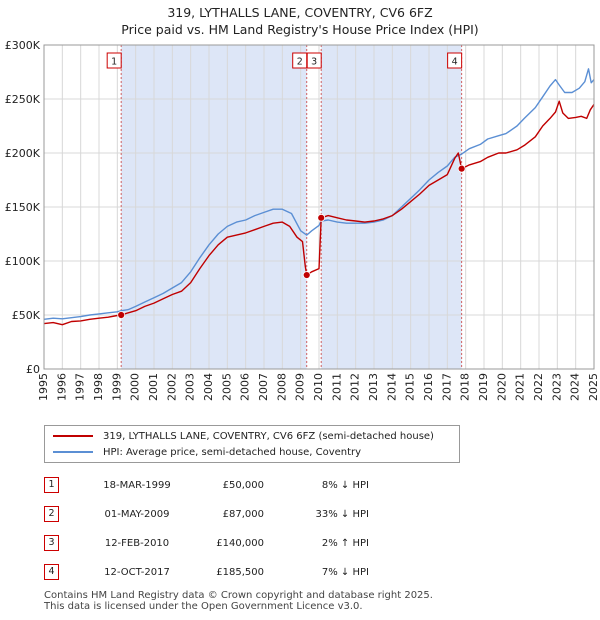 The width and height of the screenshot is (600, 620). I want to click on legend-swatch-hpi, so click(73, 452).